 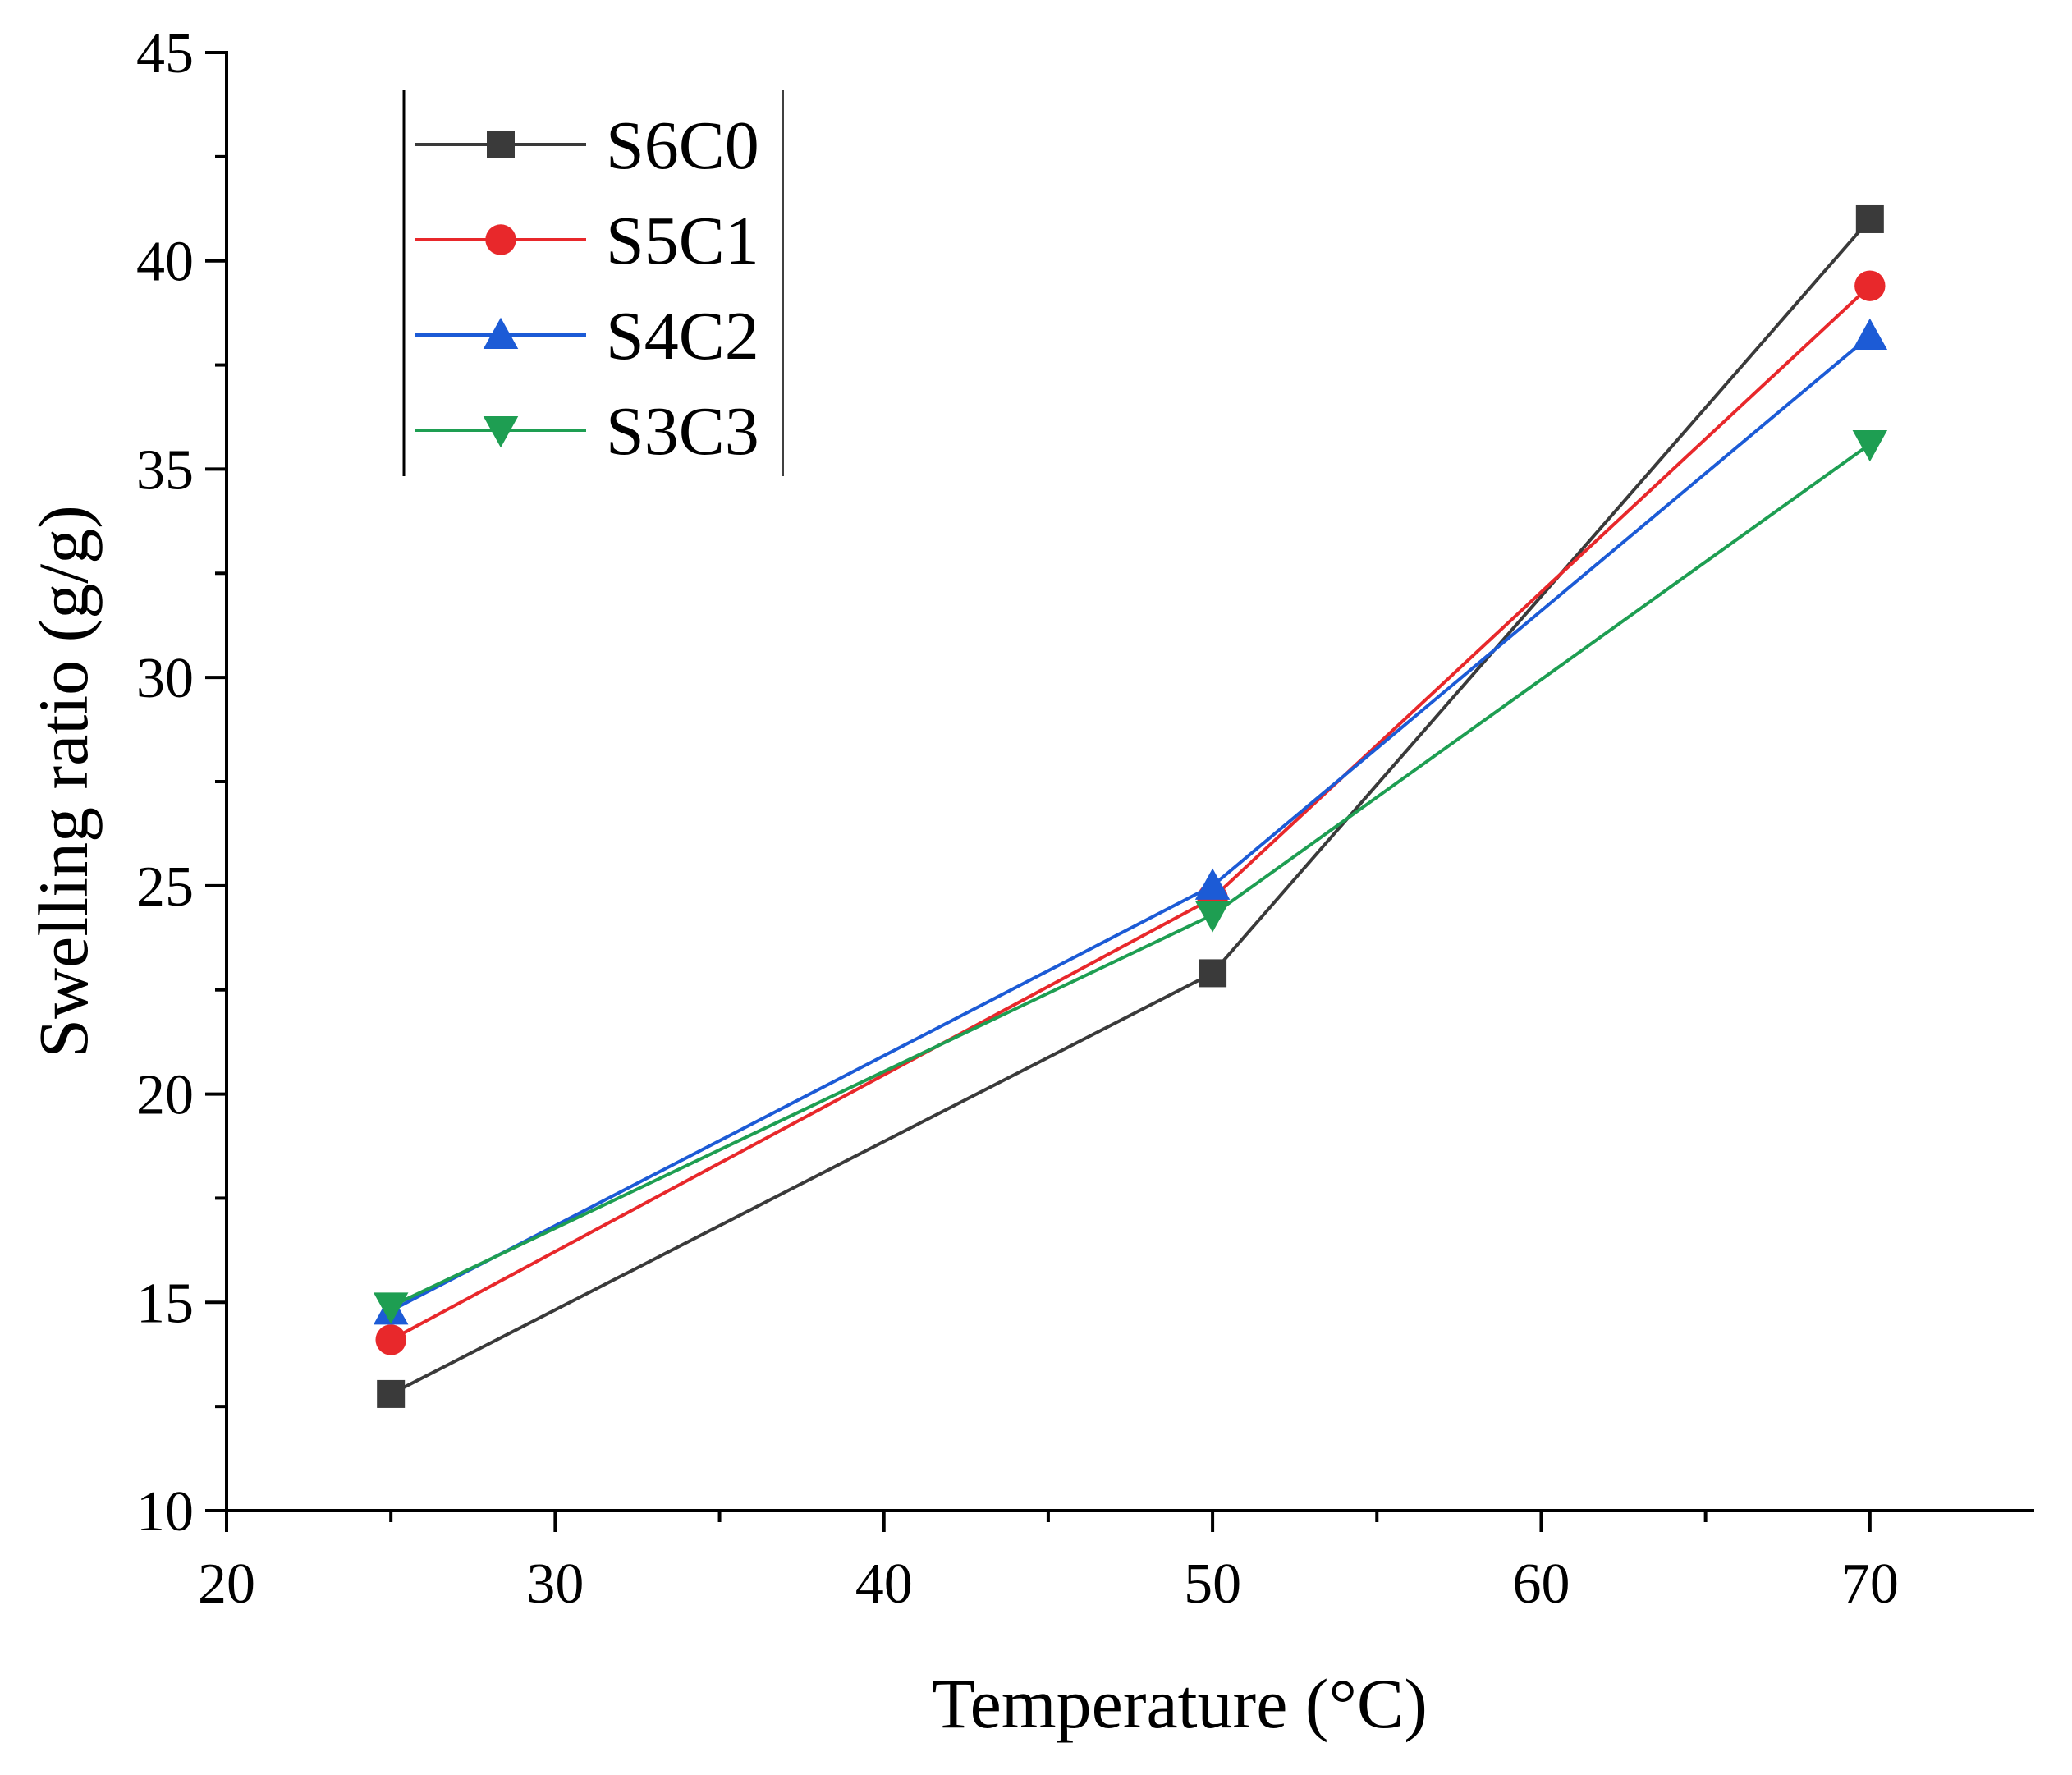 I want to click on y-tick-label: 35, so click(x=165, y=470).